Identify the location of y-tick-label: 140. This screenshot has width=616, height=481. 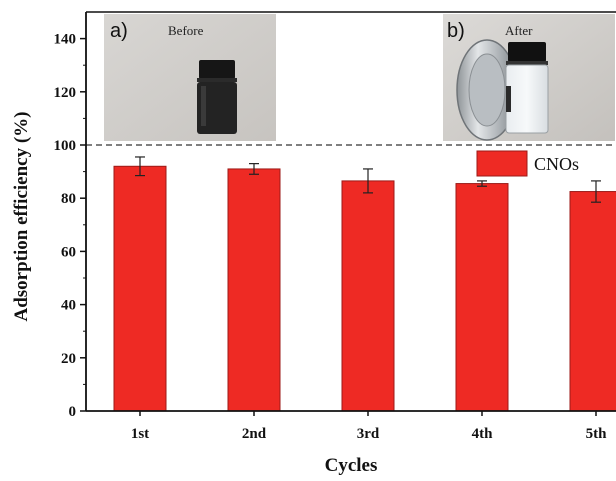
(65, 40).